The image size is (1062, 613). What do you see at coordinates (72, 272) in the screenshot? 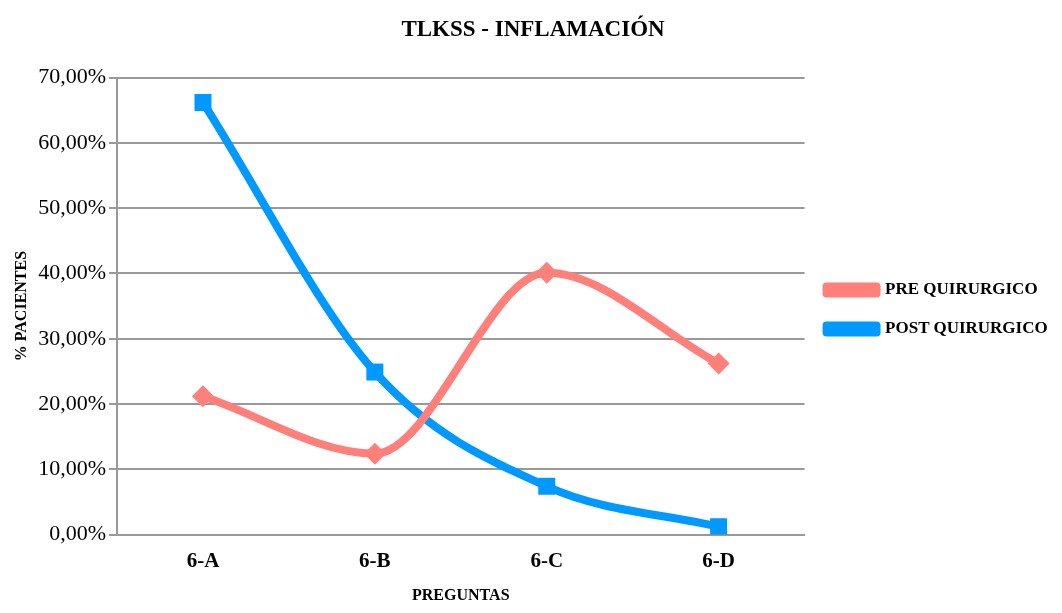
I see `y-tick-label: 40,00%` at bounding box center [72, 272].